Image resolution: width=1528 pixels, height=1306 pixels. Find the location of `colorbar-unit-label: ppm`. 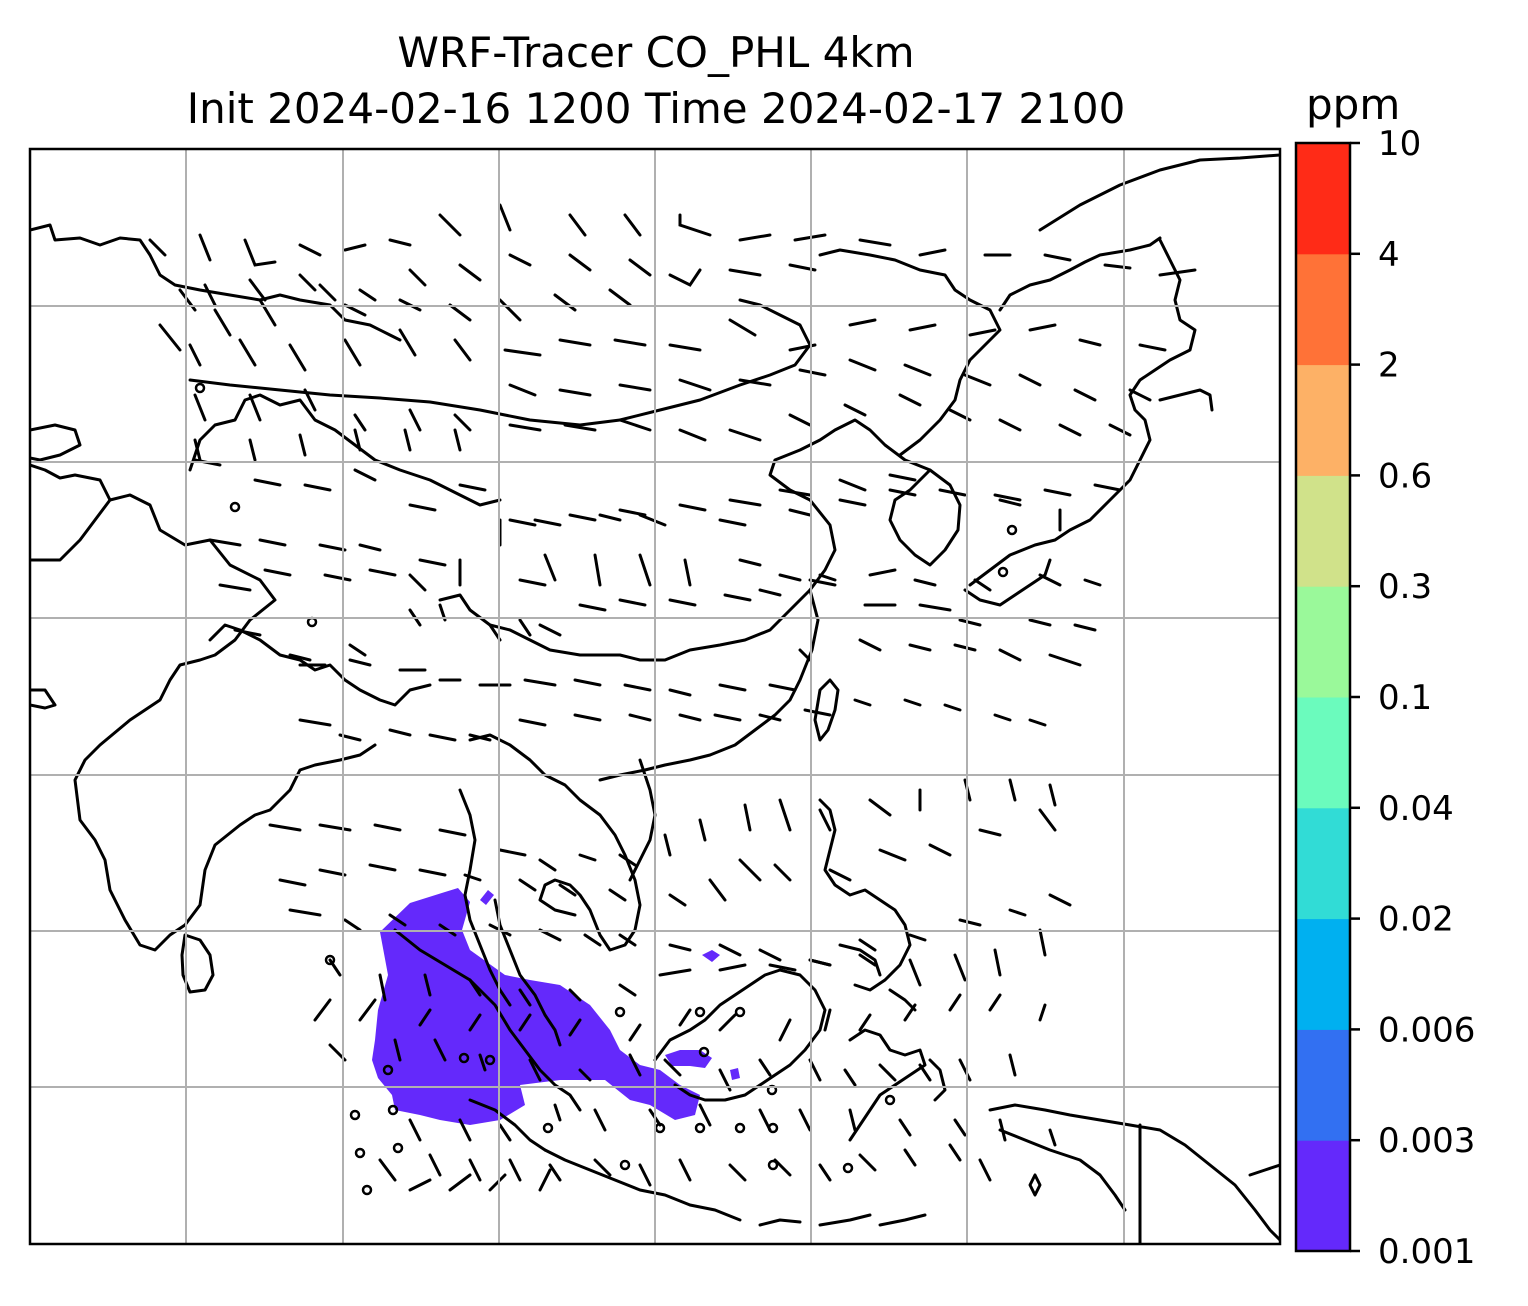

colorbar-unit-label: ppm is located at coordinates (1353, 104).